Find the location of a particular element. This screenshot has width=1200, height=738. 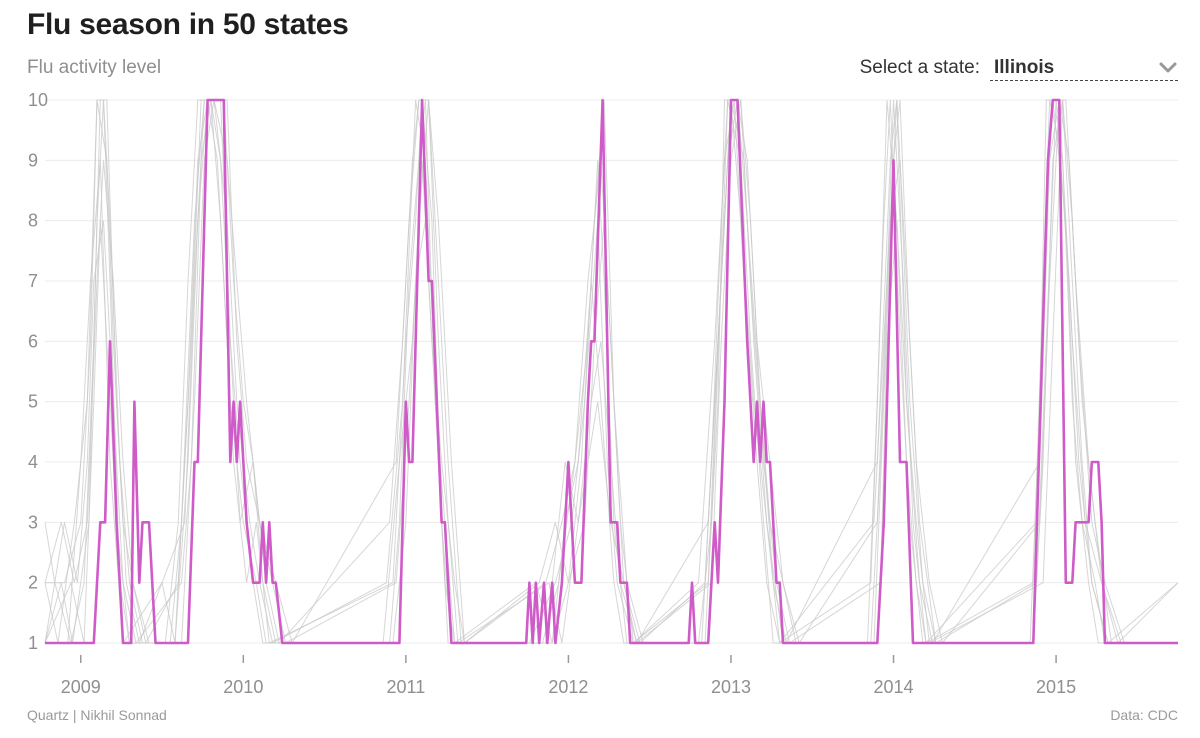

y-tick-label: 1 is located at coordinates (33, 643).